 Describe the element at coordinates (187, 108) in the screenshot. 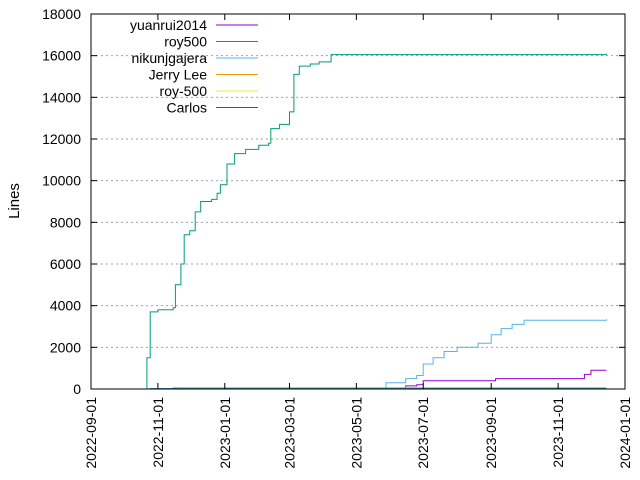

I see `legend-label: Carlos` at that location.